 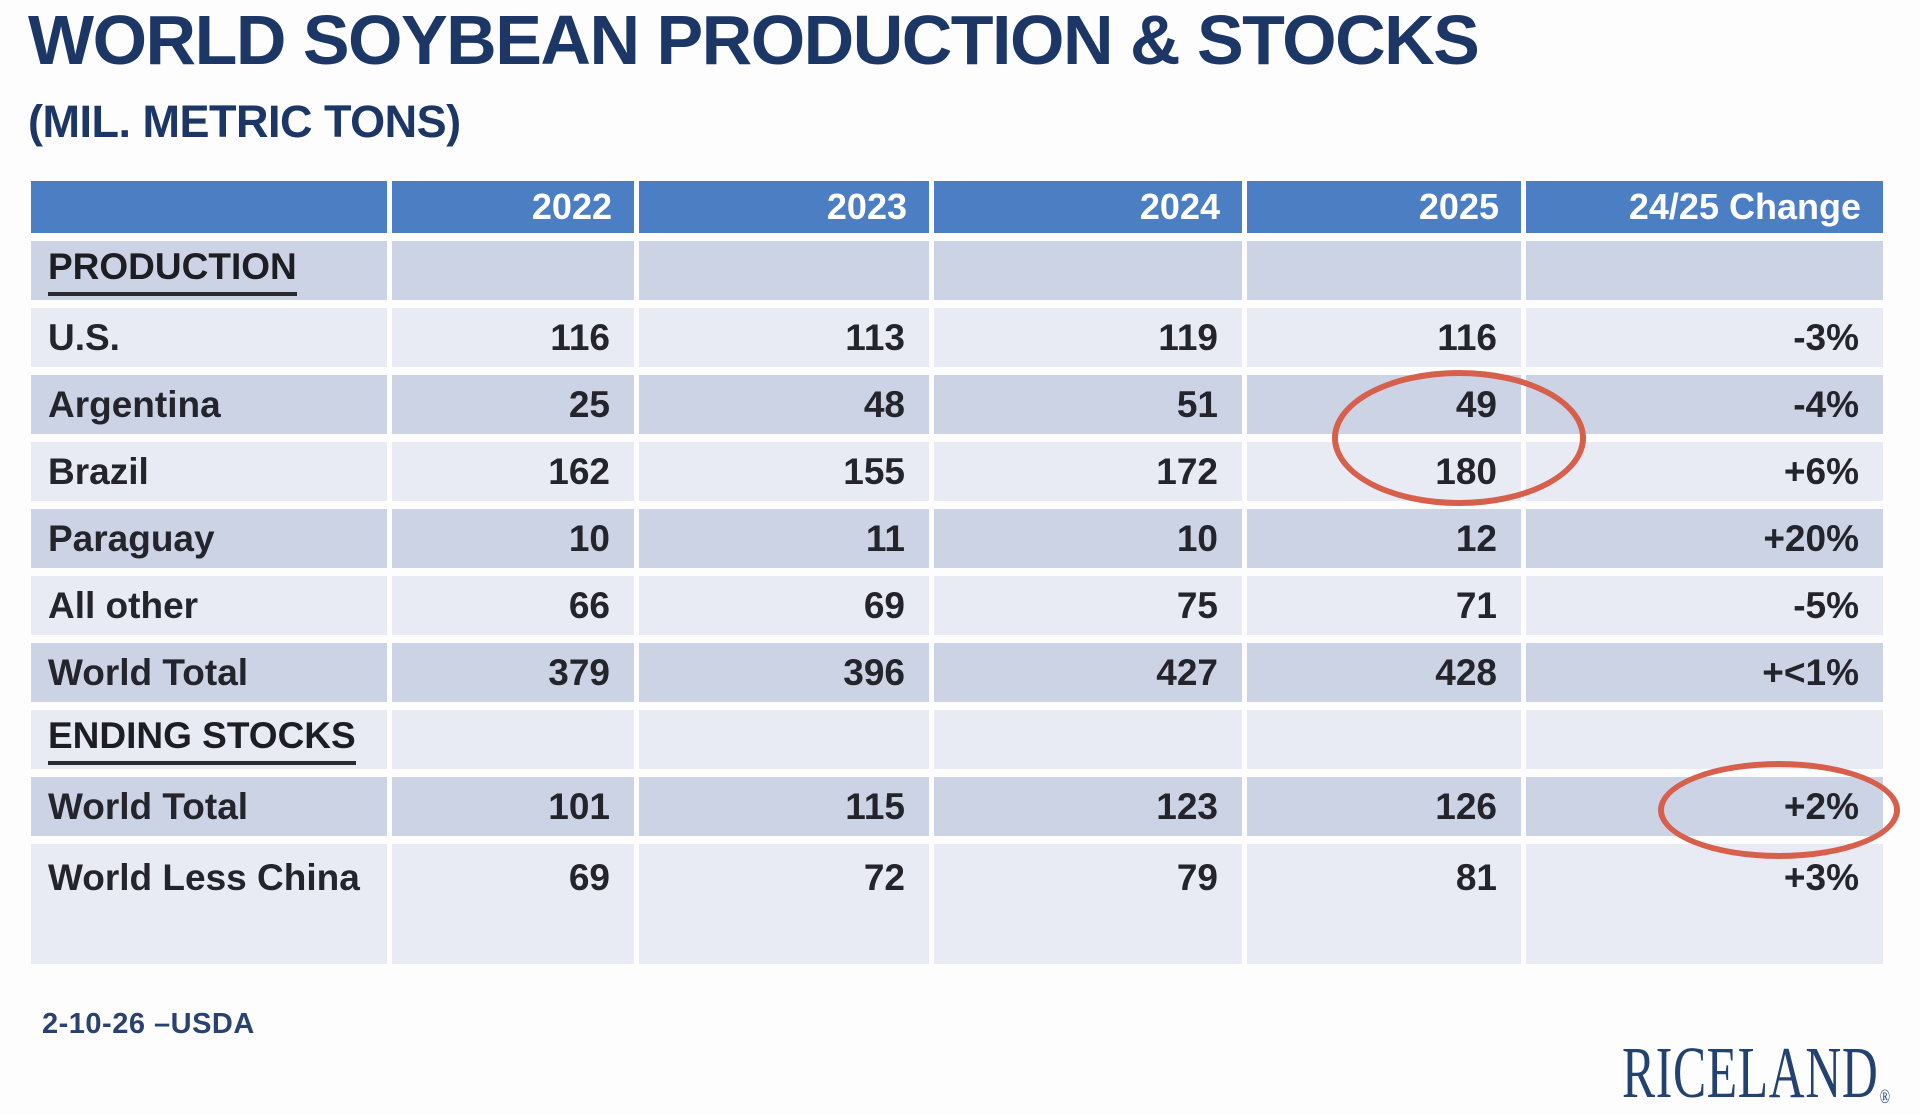 What do you see at coordinates (1384, 471) in the screenshot?
I see `table-cell: 180` at bounding box center [1384, 471].